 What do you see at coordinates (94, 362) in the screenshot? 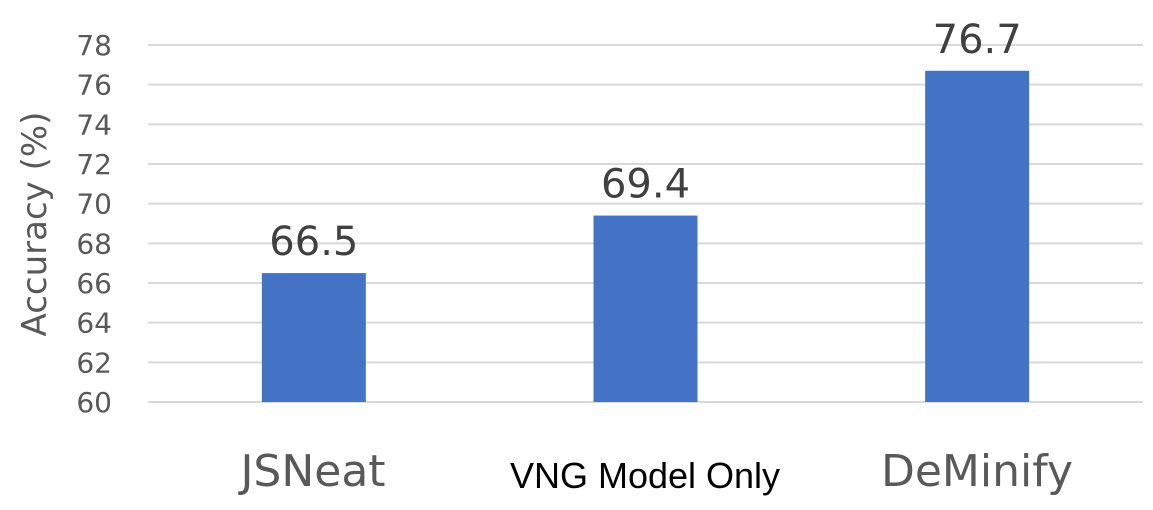
I see `y-tick-label: 62` at bounding box center [94, 362].